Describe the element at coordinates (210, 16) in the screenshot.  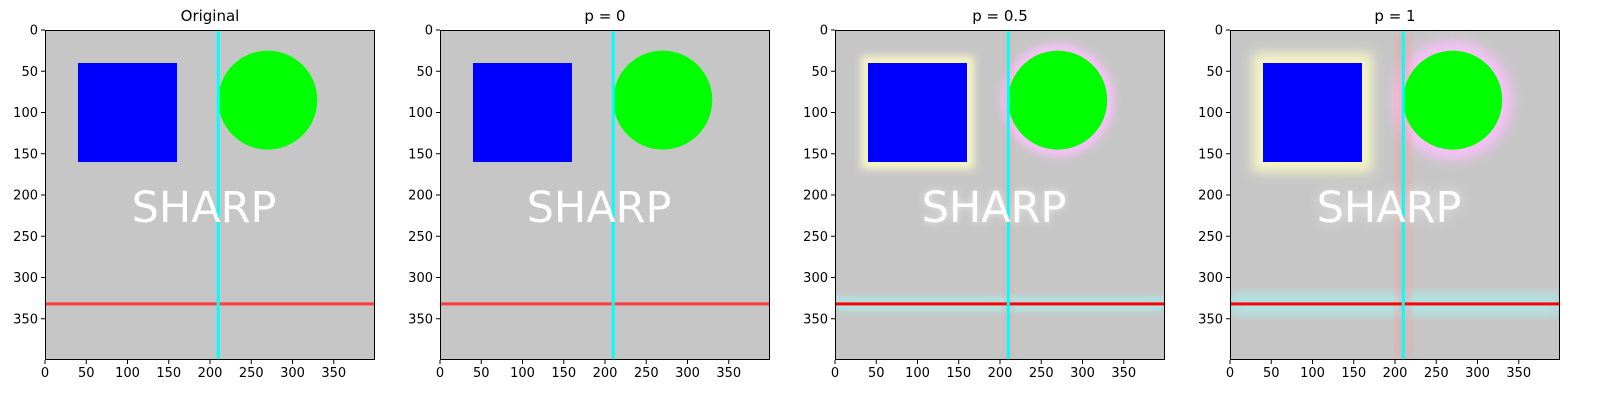
I see `panel-title: Original` at that location.